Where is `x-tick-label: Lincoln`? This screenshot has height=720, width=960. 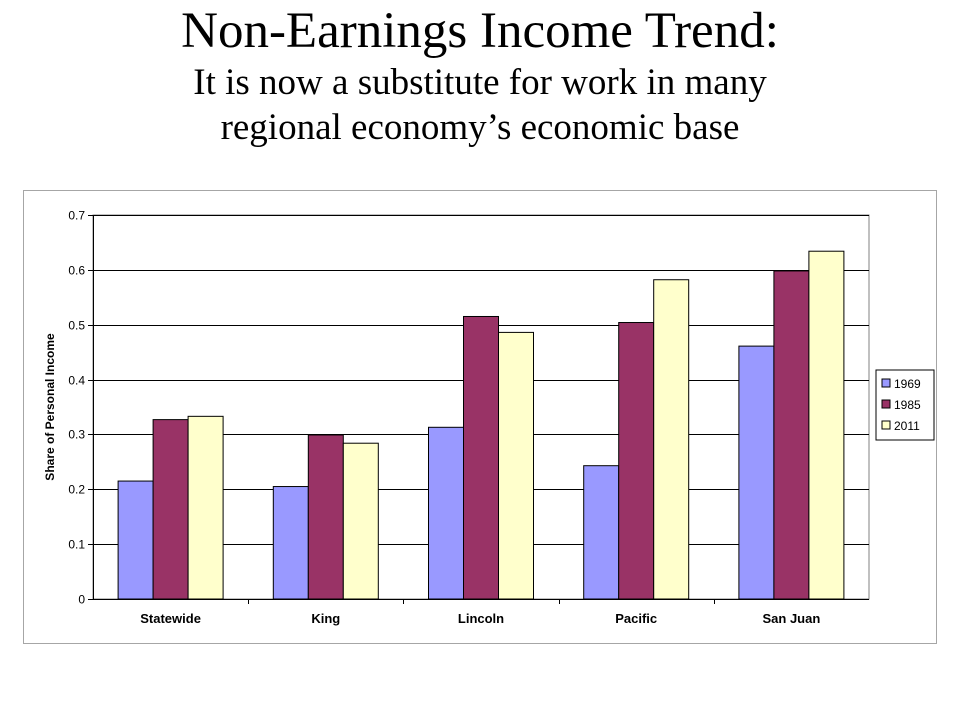 x-tick-label: Lincoln is located at coordinates (481, 618).